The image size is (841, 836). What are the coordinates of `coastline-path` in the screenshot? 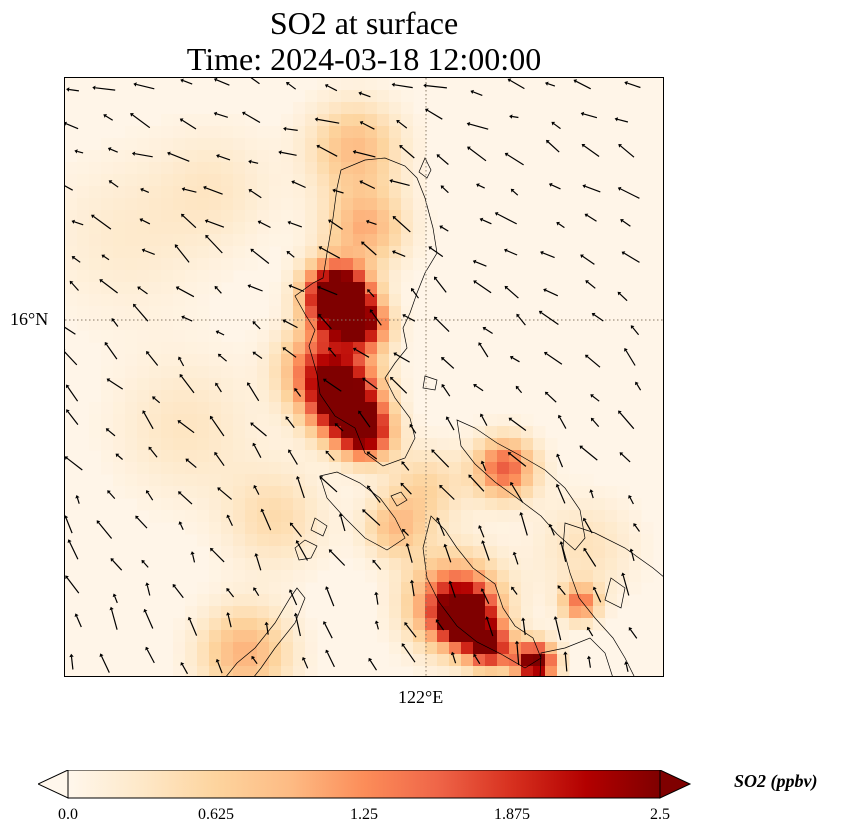 It's located at (362, 511).